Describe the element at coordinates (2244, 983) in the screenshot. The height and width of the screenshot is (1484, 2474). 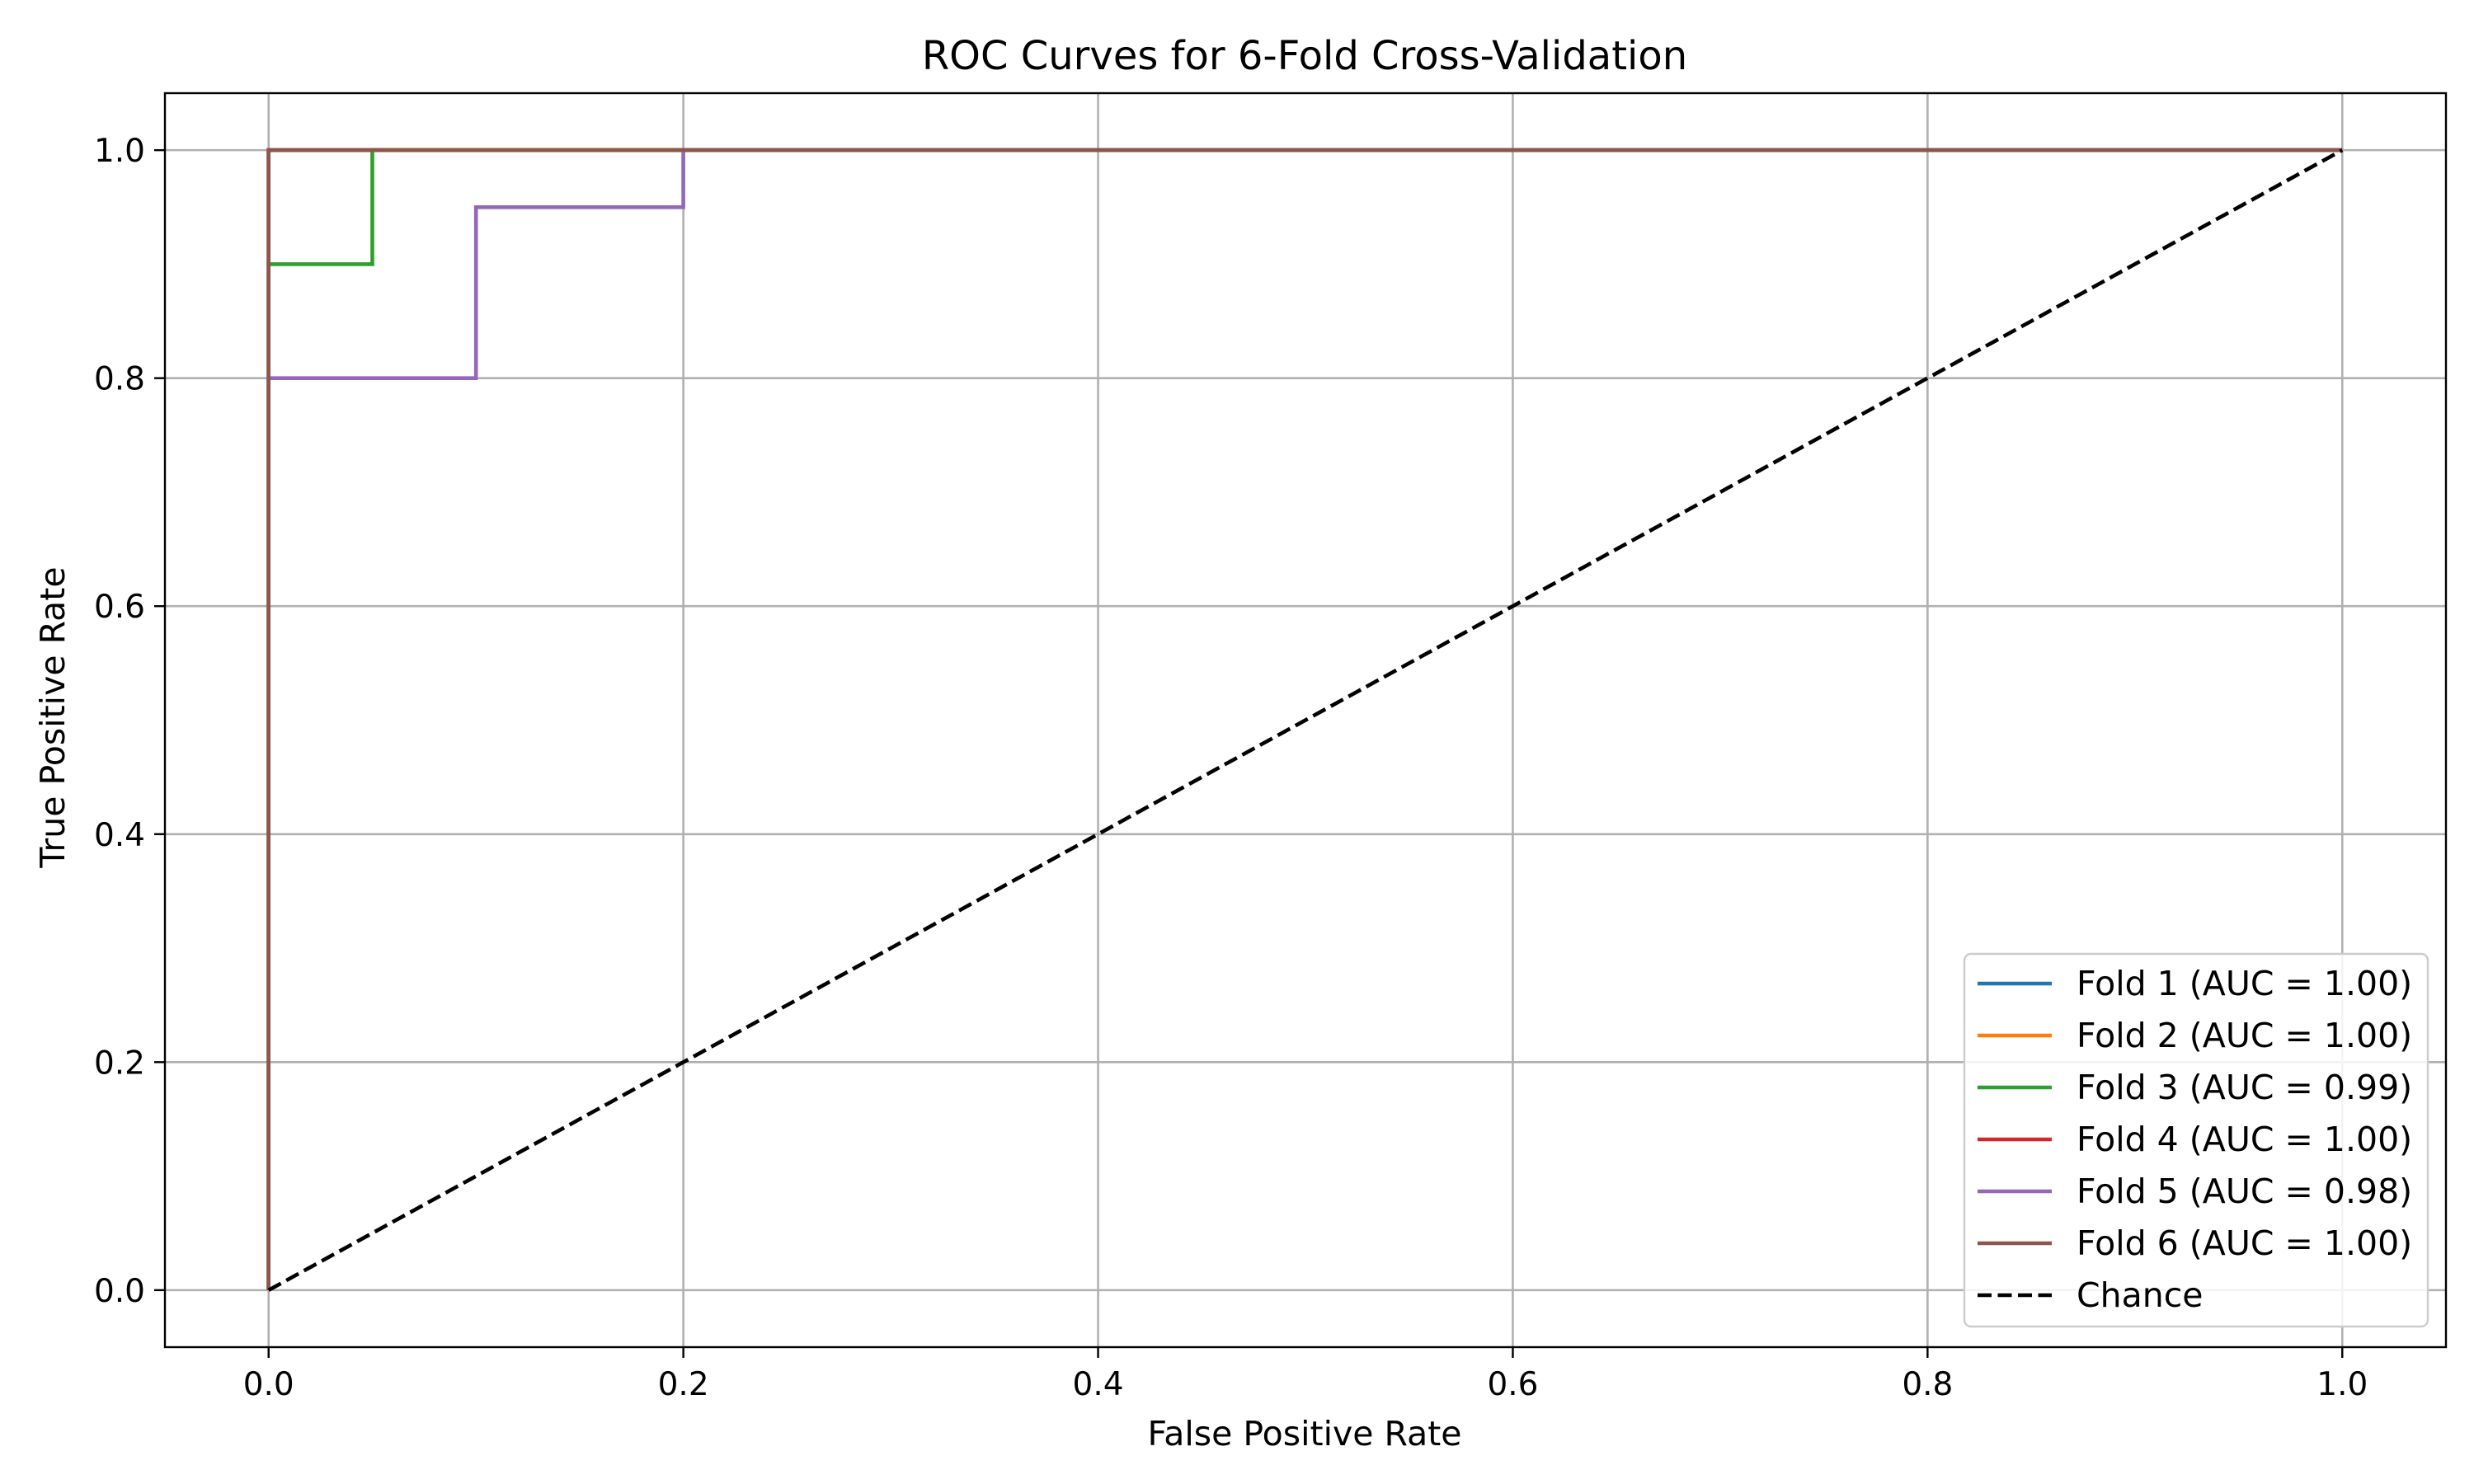
I see `legend-label-1: Fold 1 (AUC = 1.00)` at that location.